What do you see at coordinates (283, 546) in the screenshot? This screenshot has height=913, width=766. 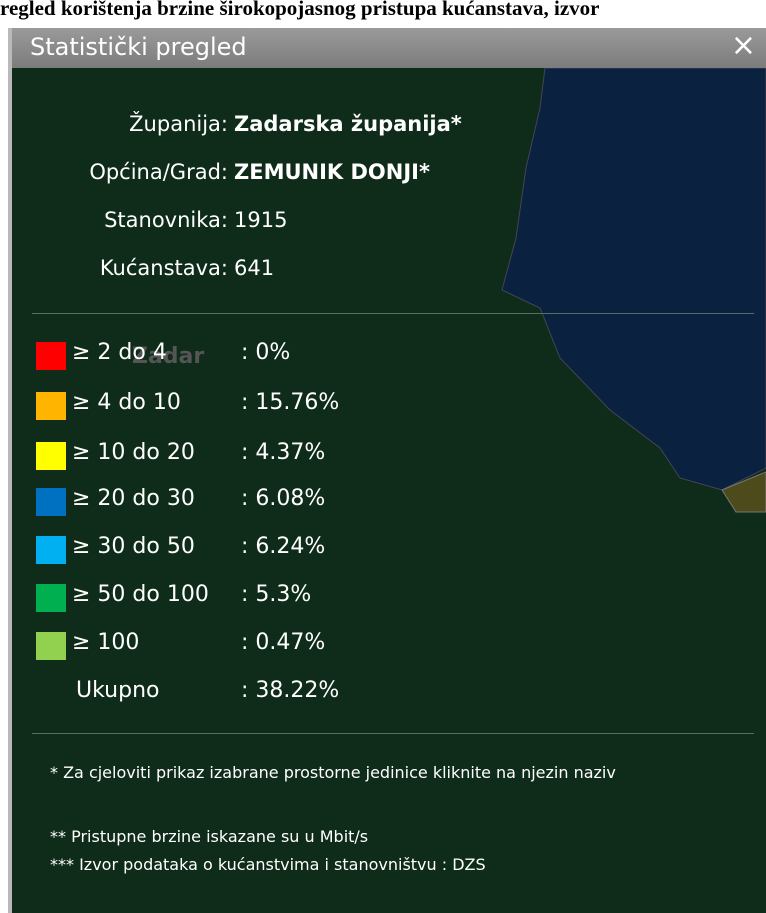 I see `legend-value: : 6.24%` at bounding box center [283, 546].